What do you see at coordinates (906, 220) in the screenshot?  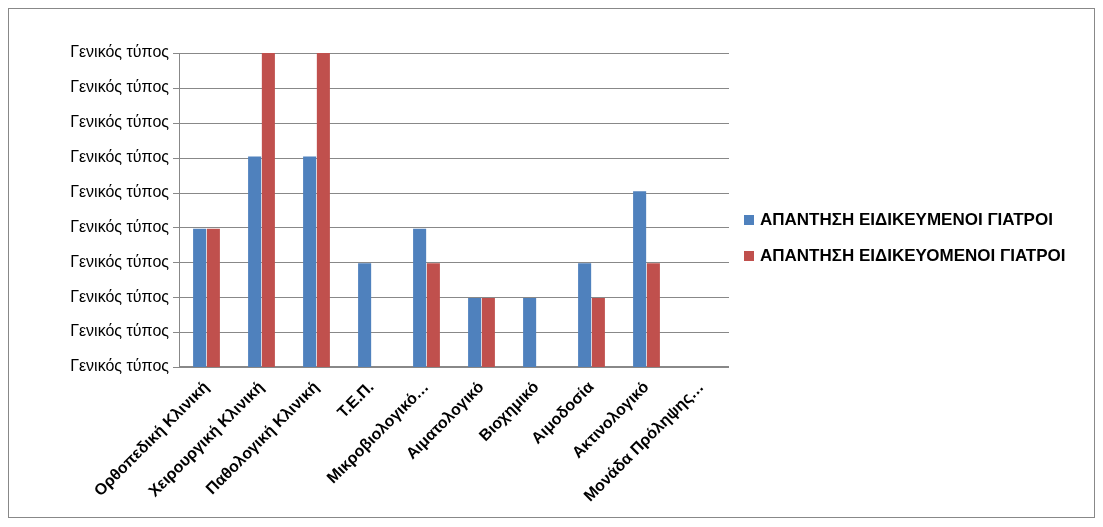 I see `legend-label: ΑΠΑΝΤΗΣΗ ΕΙΔΙΚΕΥΜΕΝΟΙ ΓΙΑΤΡΟΙ` at bounding box center [906, 220].